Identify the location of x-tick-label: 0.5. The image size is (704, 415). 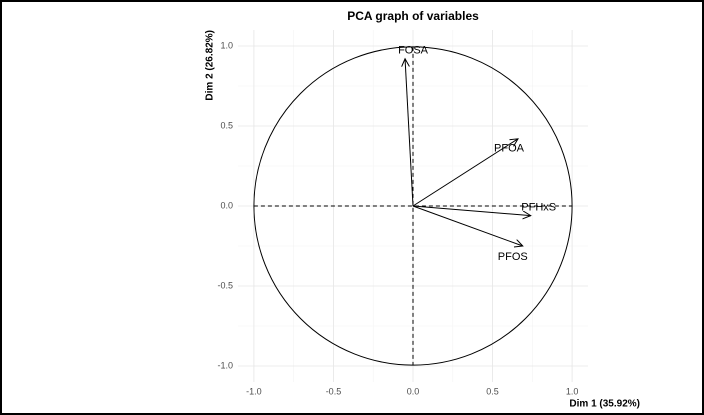
(492, 391).